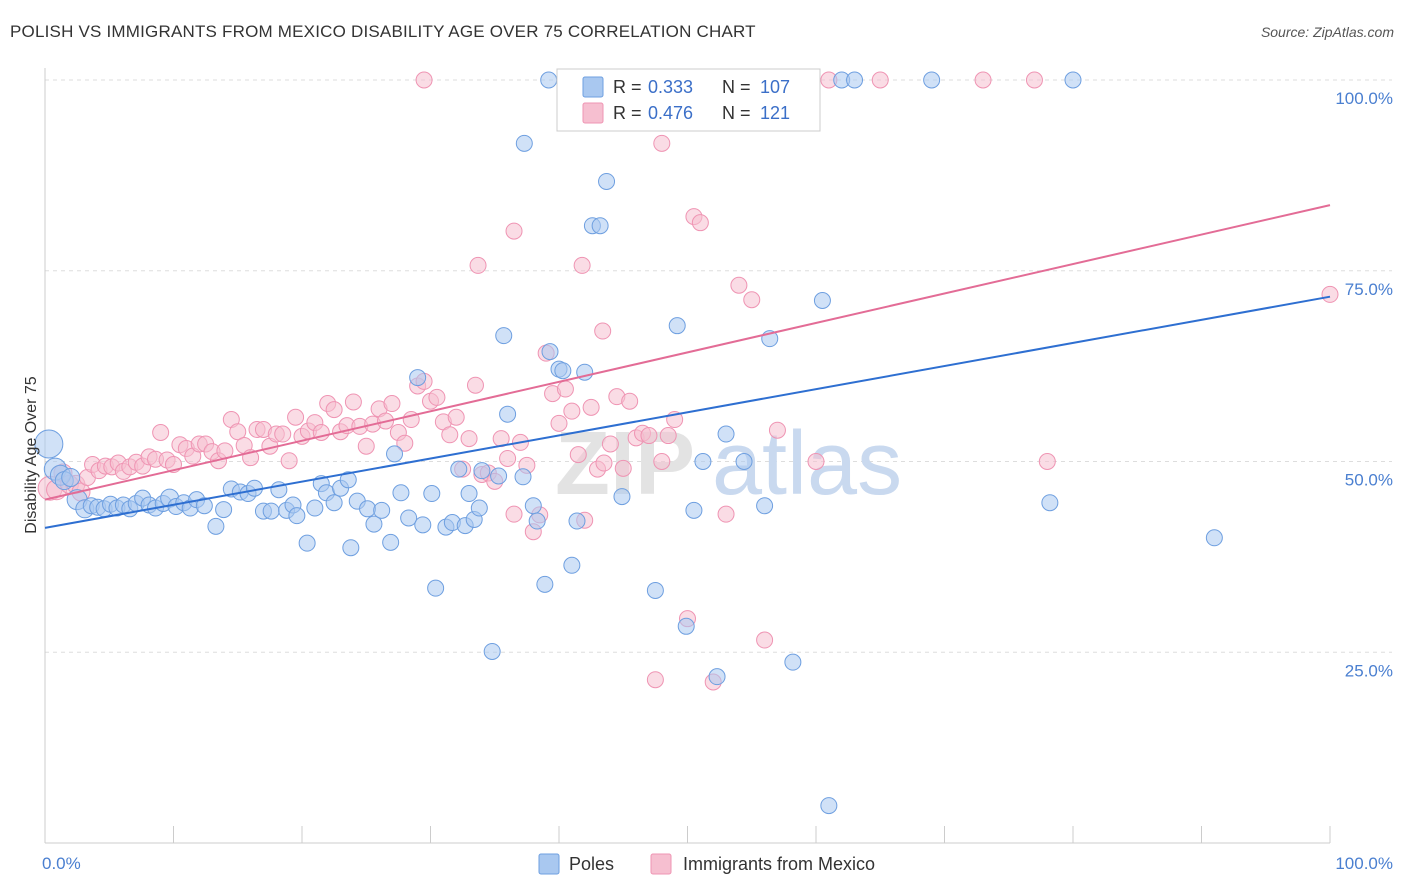 The image size is (1406, 892). I want to click on bottom-legend: Poles Immigrants from Mexico, so click(706, 864).